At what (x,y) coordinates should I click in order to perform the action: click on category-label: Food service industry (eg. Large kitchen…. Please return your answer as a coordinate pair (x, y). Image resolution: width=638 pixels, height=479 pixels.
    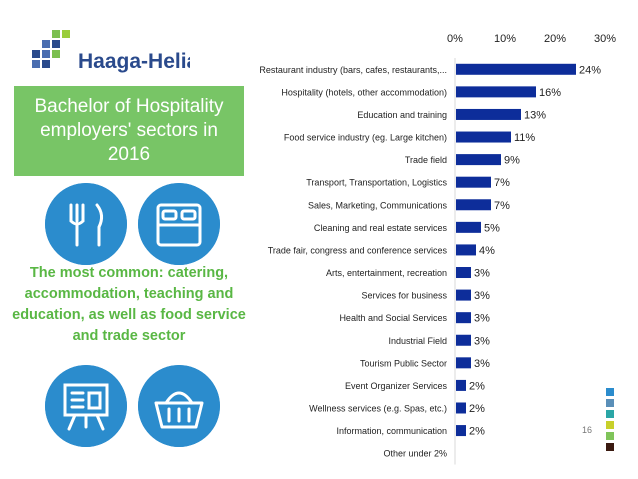
    Looking at the image, I should click on (365, 138).